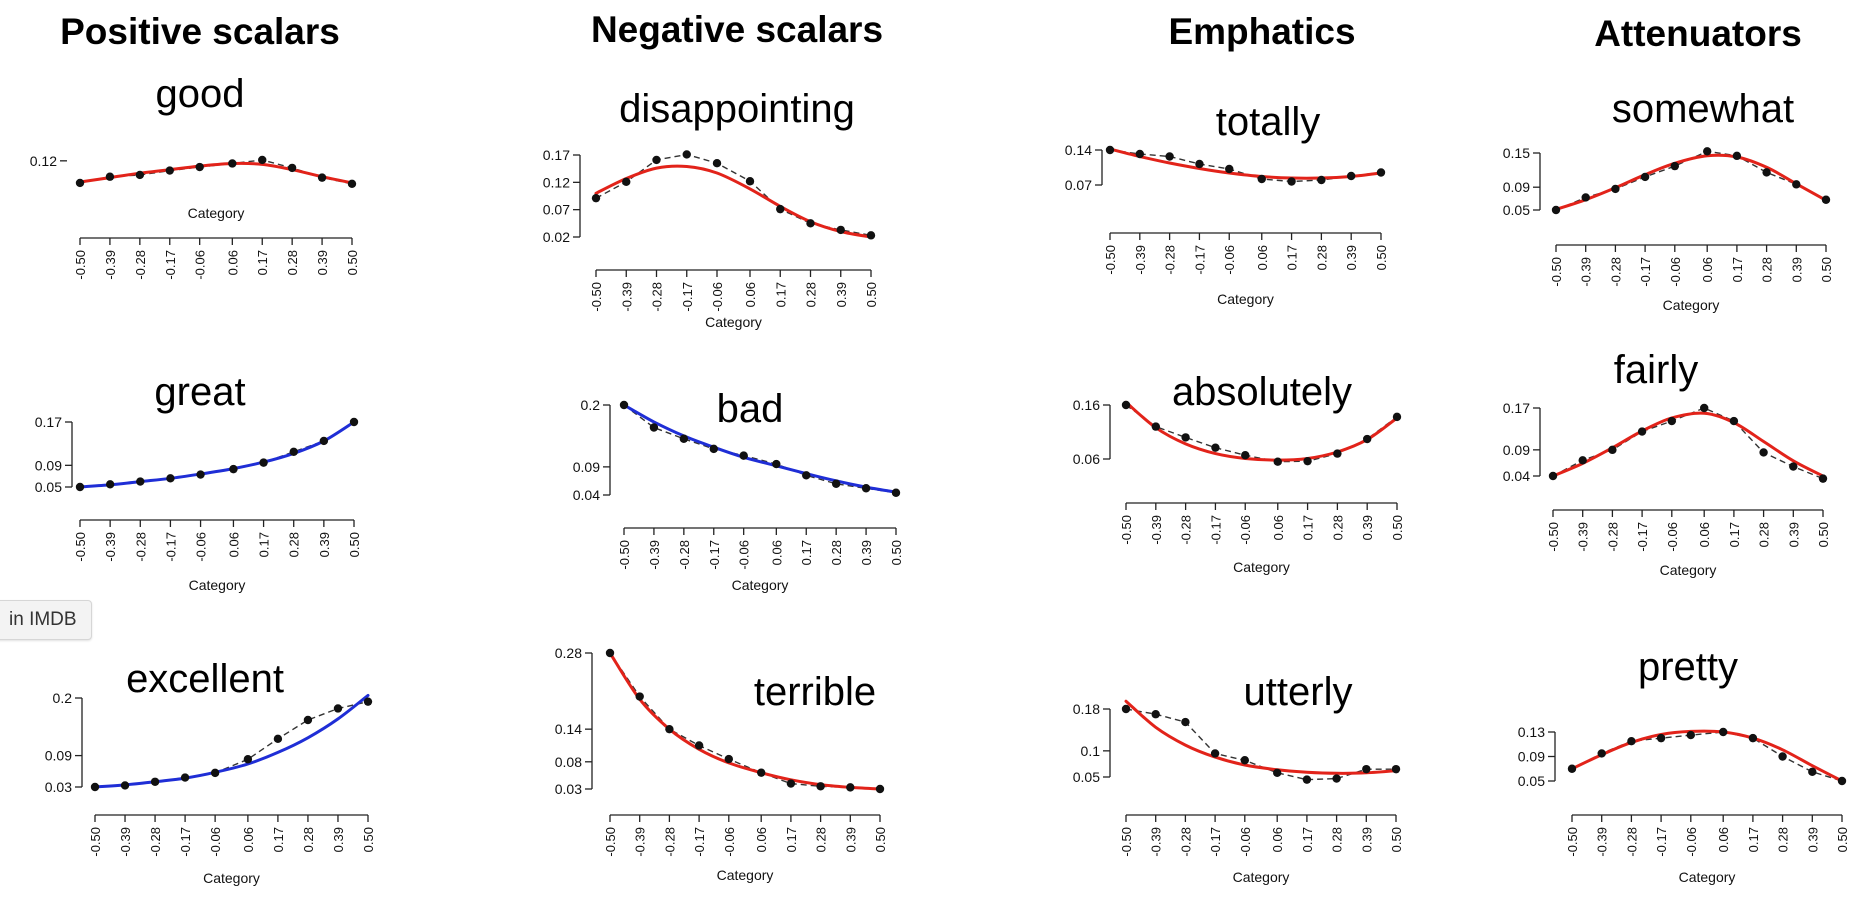  I want to click on x-tick-label-disappointing: 0.39, so click(841, 294).